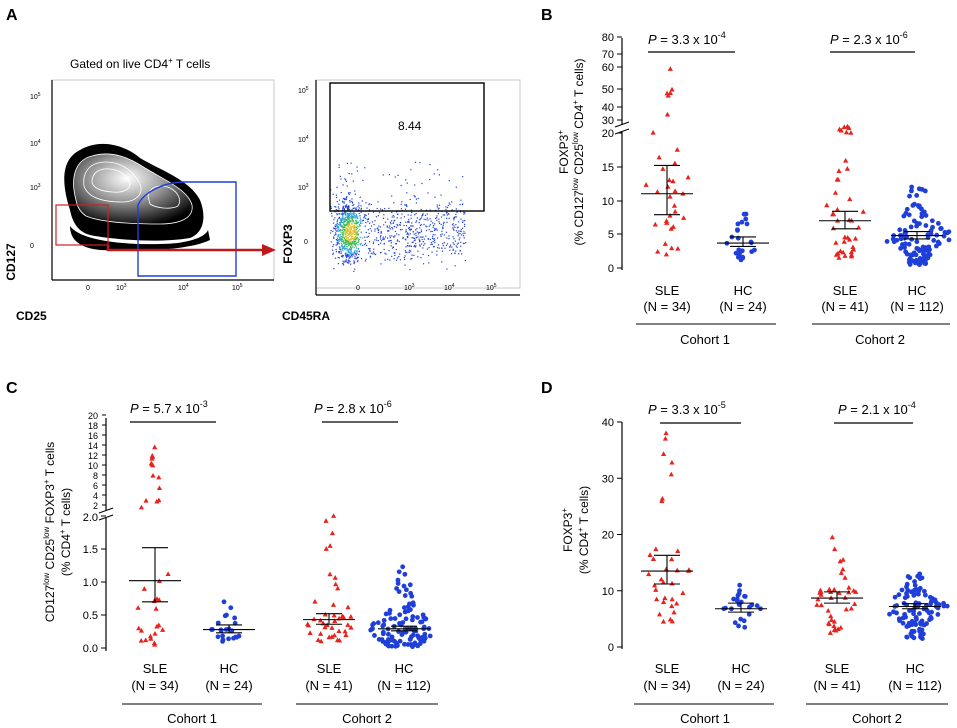 This screenshot has height=728, width=957. Describe the element at coordinates (611, 269) in the screenshot. I see `svg-text: 0` at that location.